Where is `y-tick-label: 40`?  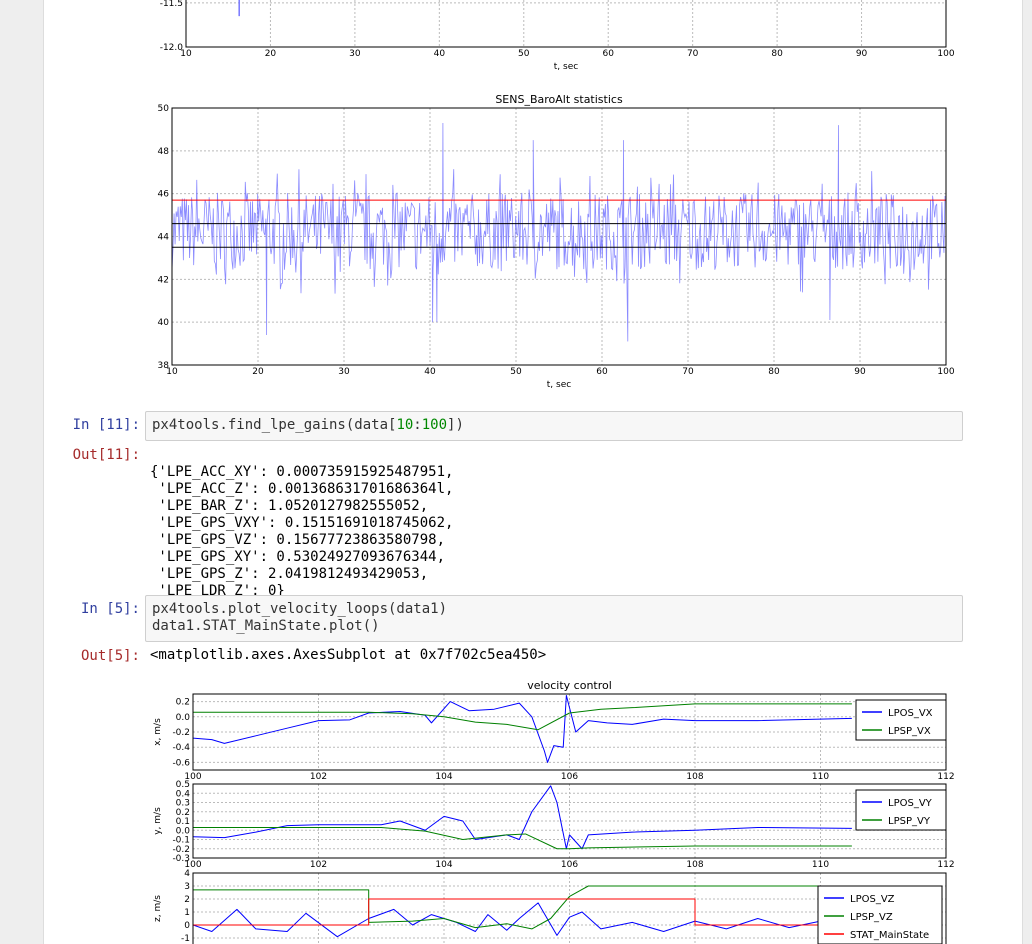 y-tick-label: 40 is located at coordinates (164, 323).